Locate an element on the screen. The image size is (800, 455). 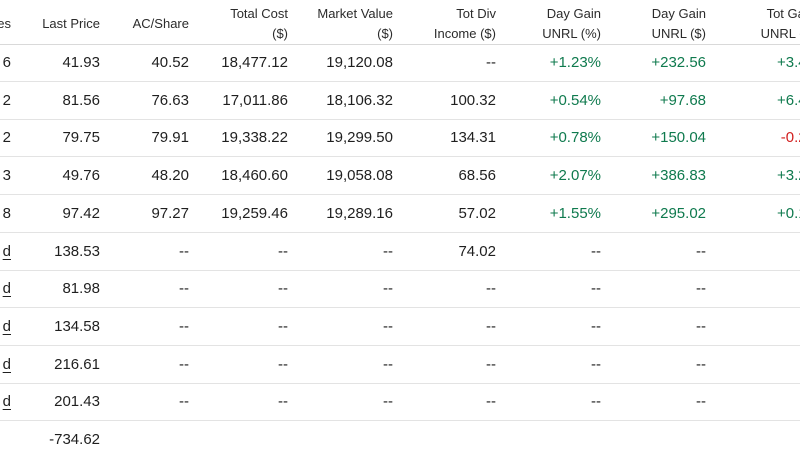
shares-cell: 3 is located at coordinates (6, 175).